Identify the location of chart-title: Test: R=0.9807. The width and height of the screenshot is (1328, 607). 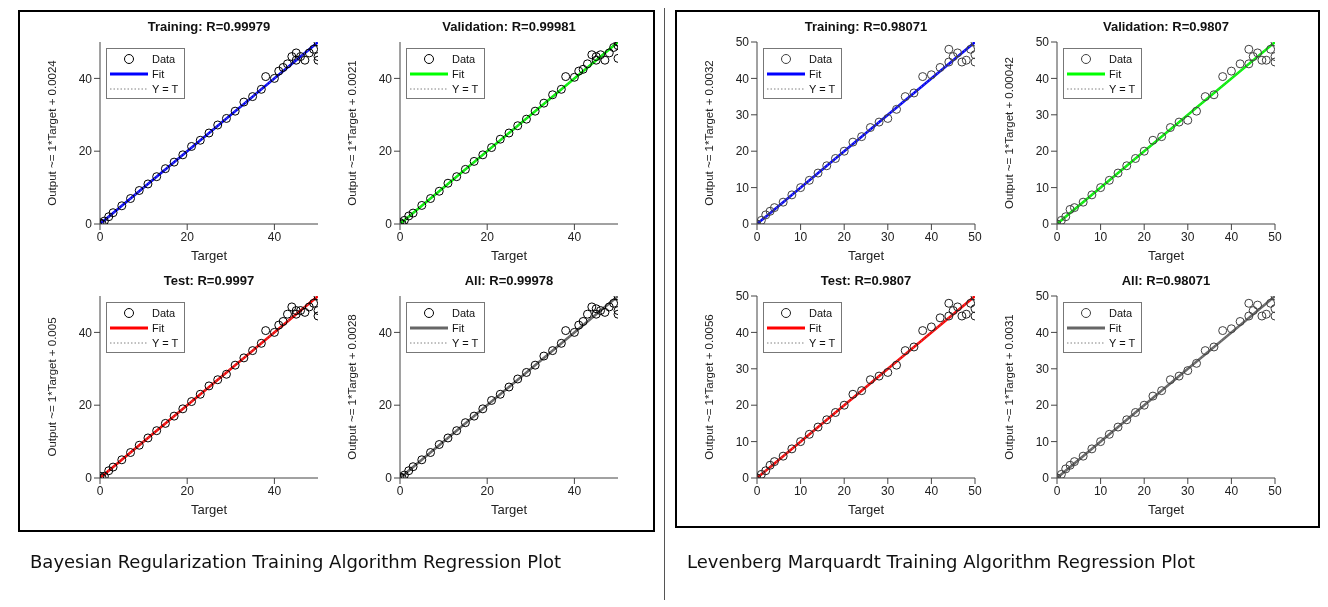
(866, 281).